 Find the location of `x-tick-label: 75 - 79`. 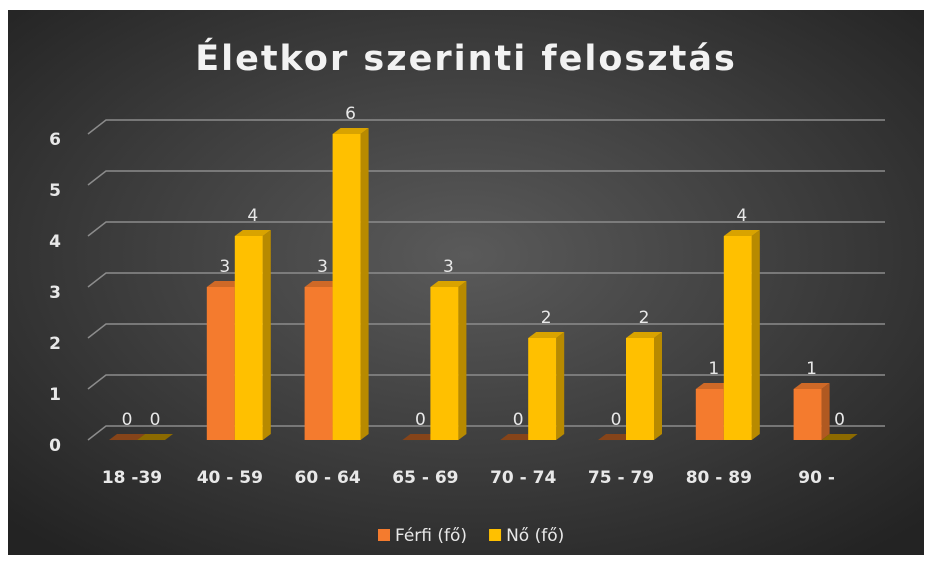

x-tick-label: 75 - 79 is located at coordinates (621, 478).